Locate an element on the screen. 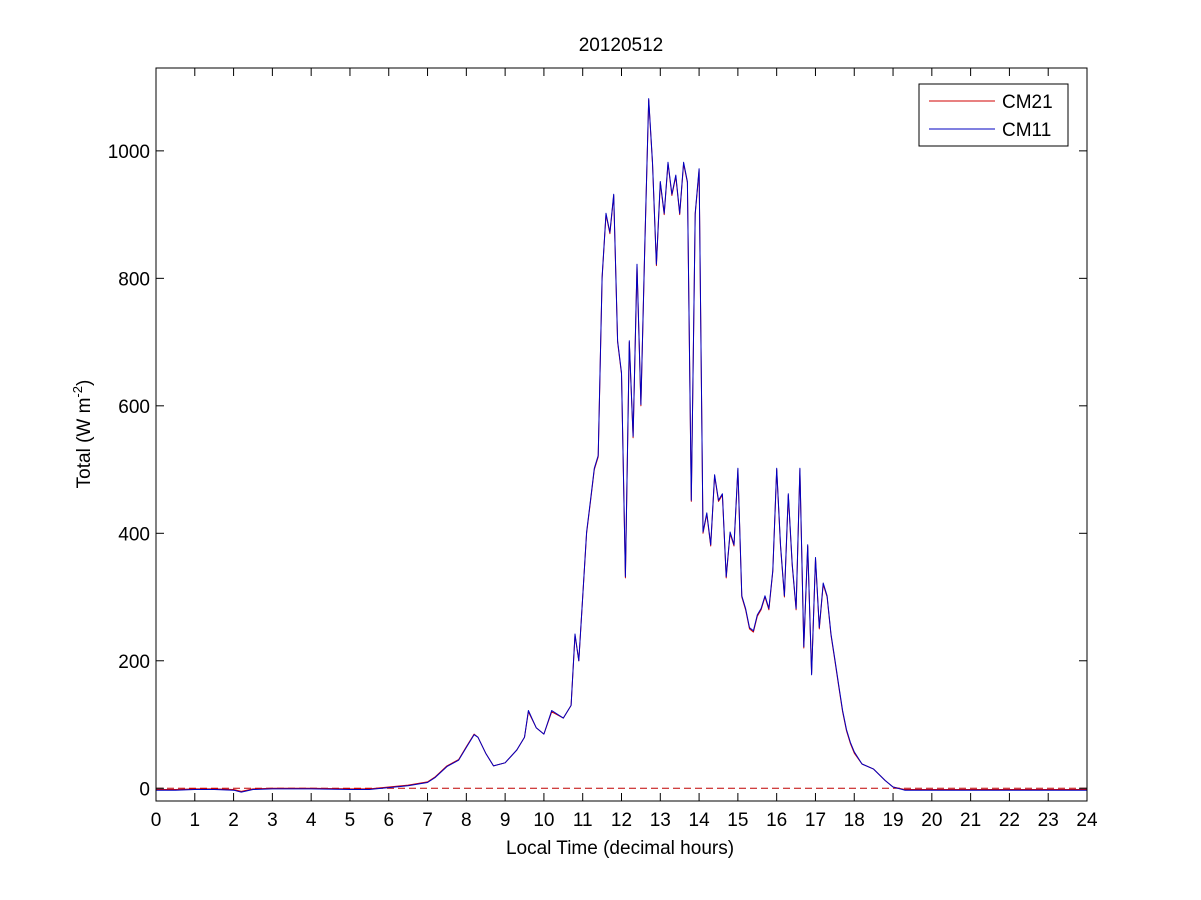  x-tick-label: 8 is located at coordinates (466, 820).